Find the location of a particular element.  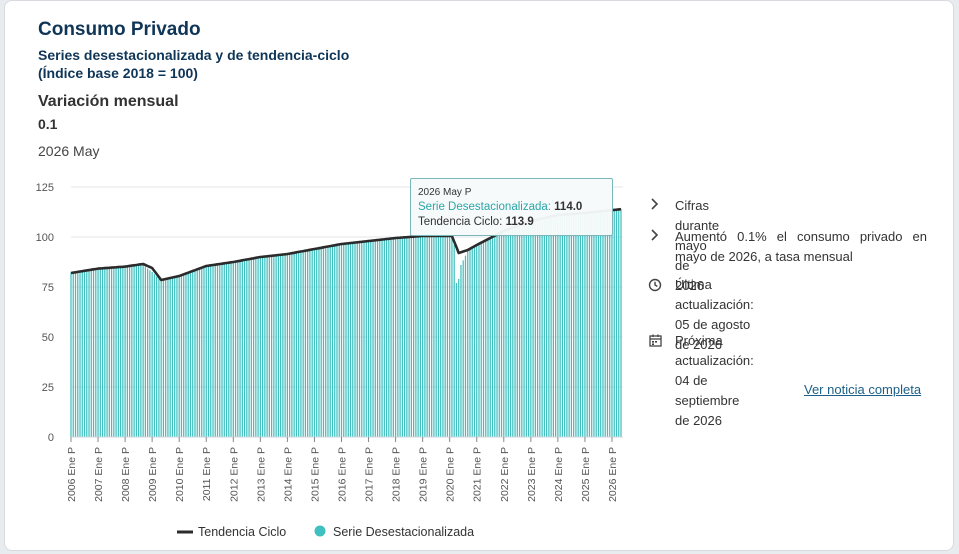

chevron-right-icon is located at coordinates (655, 206).